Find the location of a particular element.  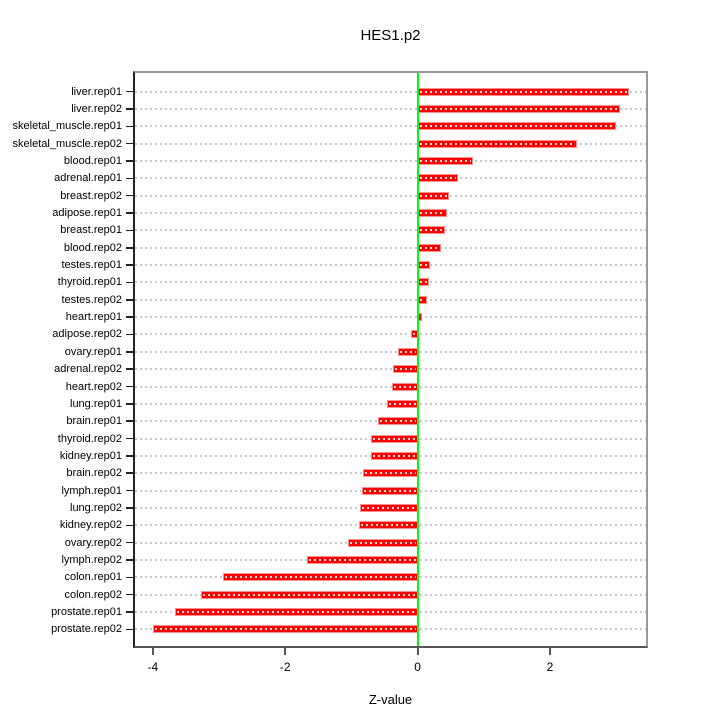

y-axis-label-row: testes.rep01 is located at coordinates (66, 264).